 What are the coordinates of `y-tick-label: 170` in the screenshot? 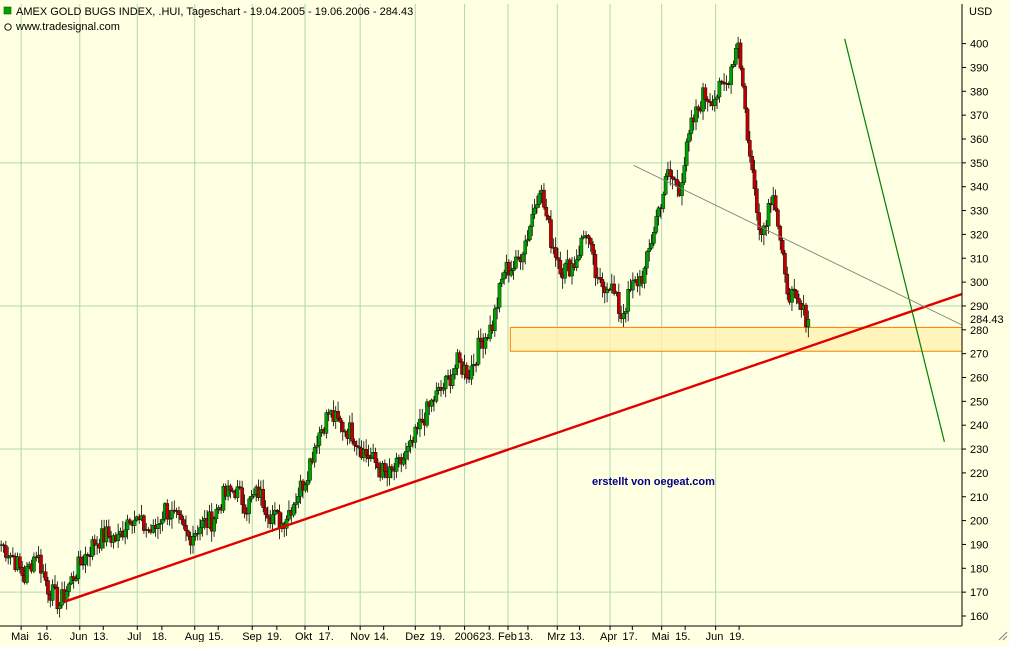 It's located at (979, 593).